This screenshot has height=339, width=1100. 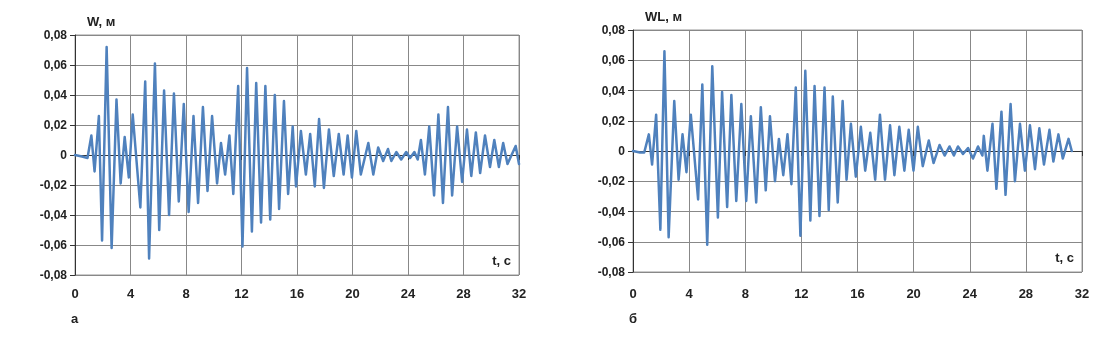 I want to click on y-axis-title: W, м, so click(x=101, y=21).